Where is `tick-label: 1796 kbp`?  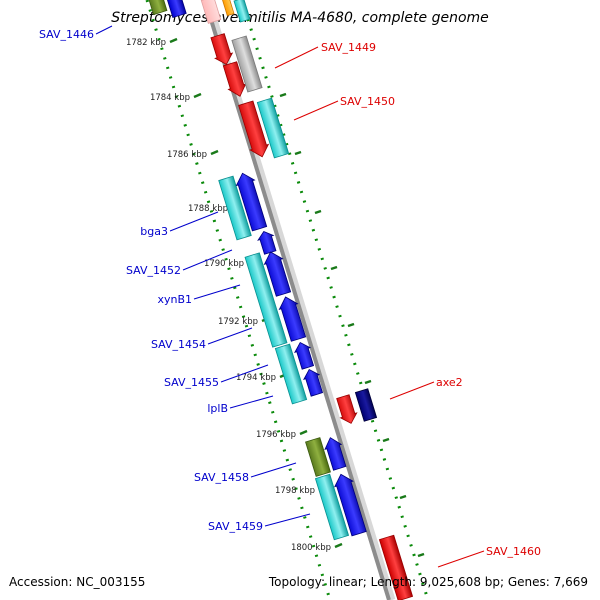
tick-label: 1796 kbp is located at coordinates (276, 435).